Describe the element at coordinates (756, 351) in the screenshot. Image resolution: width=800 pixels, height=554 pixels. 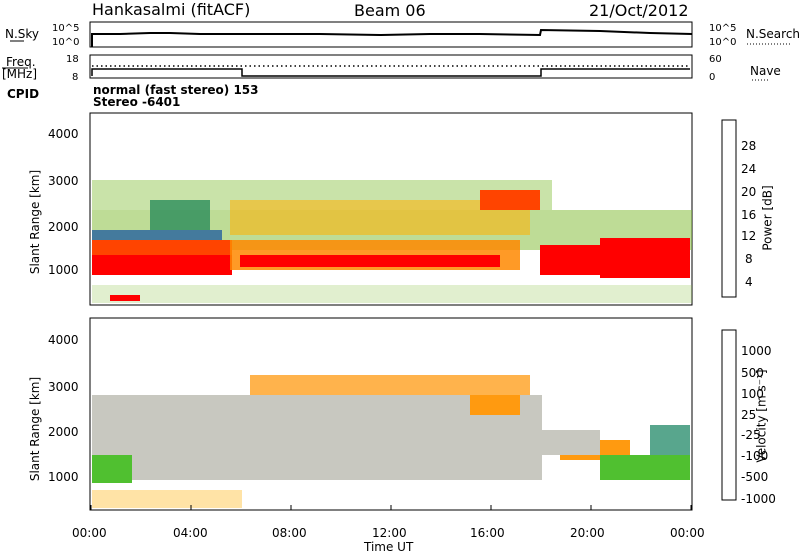
I see `velocity-colorbar-tick: 1000` at that location.